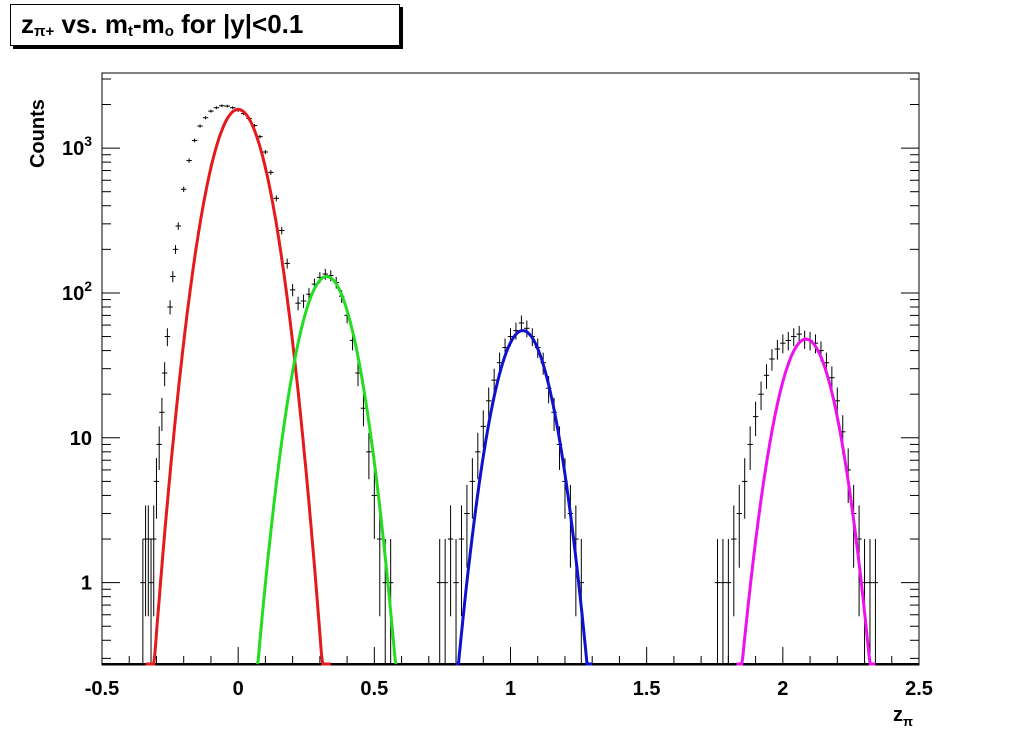  I want to click on fit-1-curve, so click(326, 469).